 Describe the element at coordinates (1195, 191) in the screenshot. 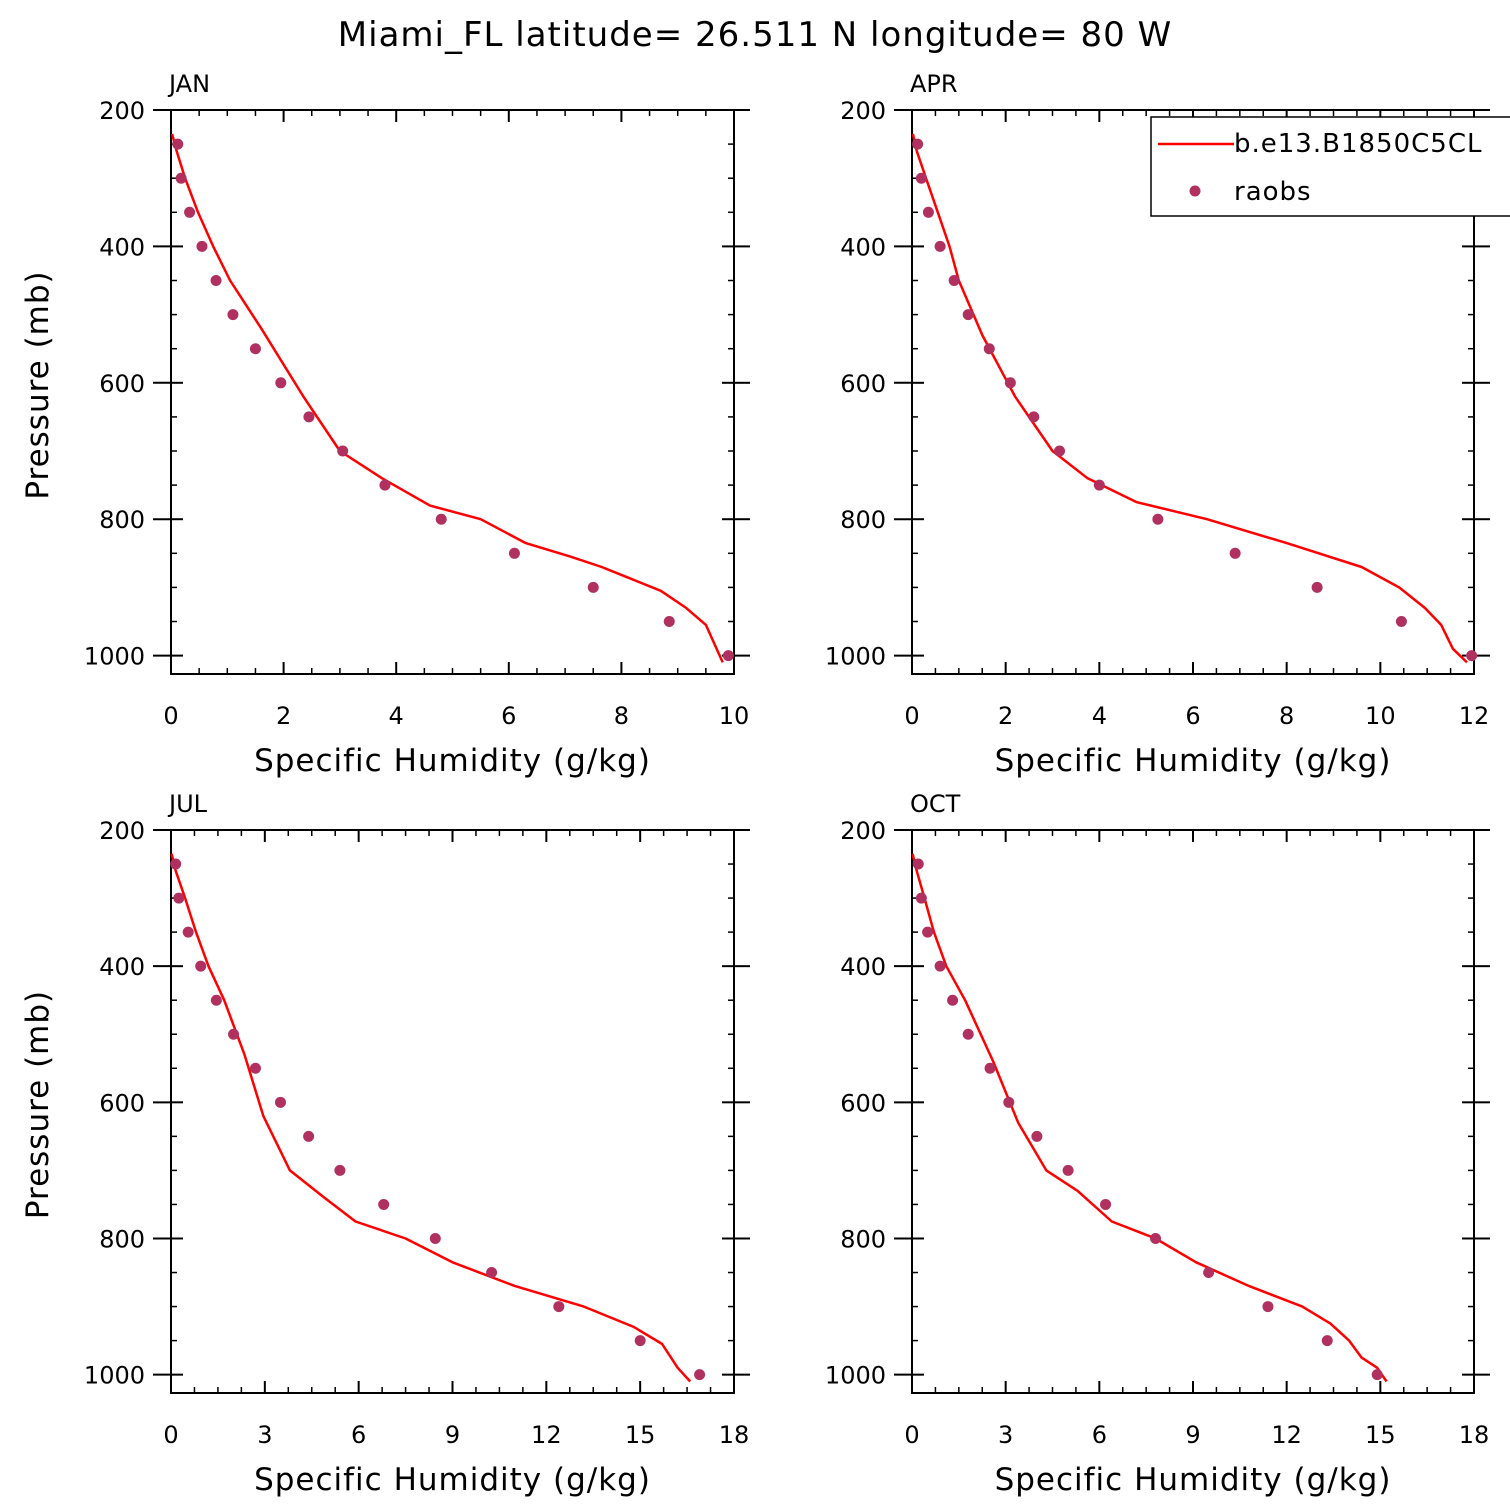

I see `legend-dot-swatch` at that location.